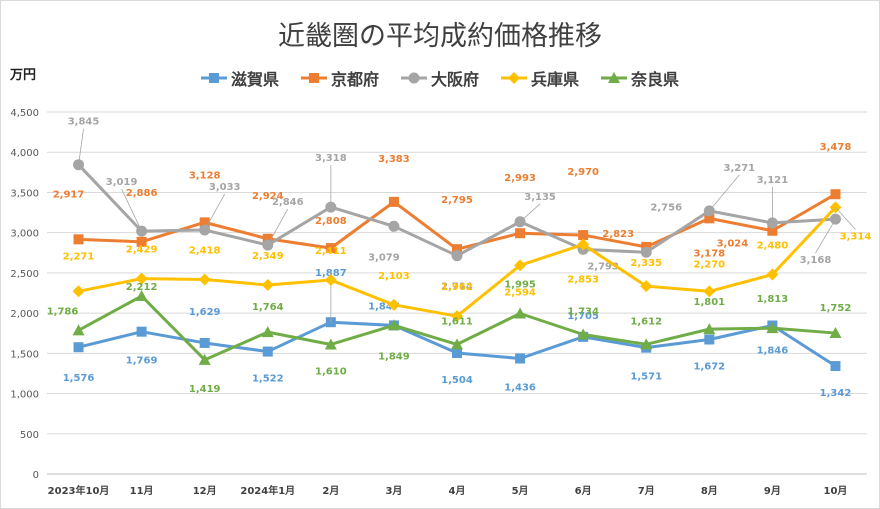  What do you see at coordinates (393, 491) in the screenshot?
I see `x-tick-label: 3月` at bounding box center [393, 491].